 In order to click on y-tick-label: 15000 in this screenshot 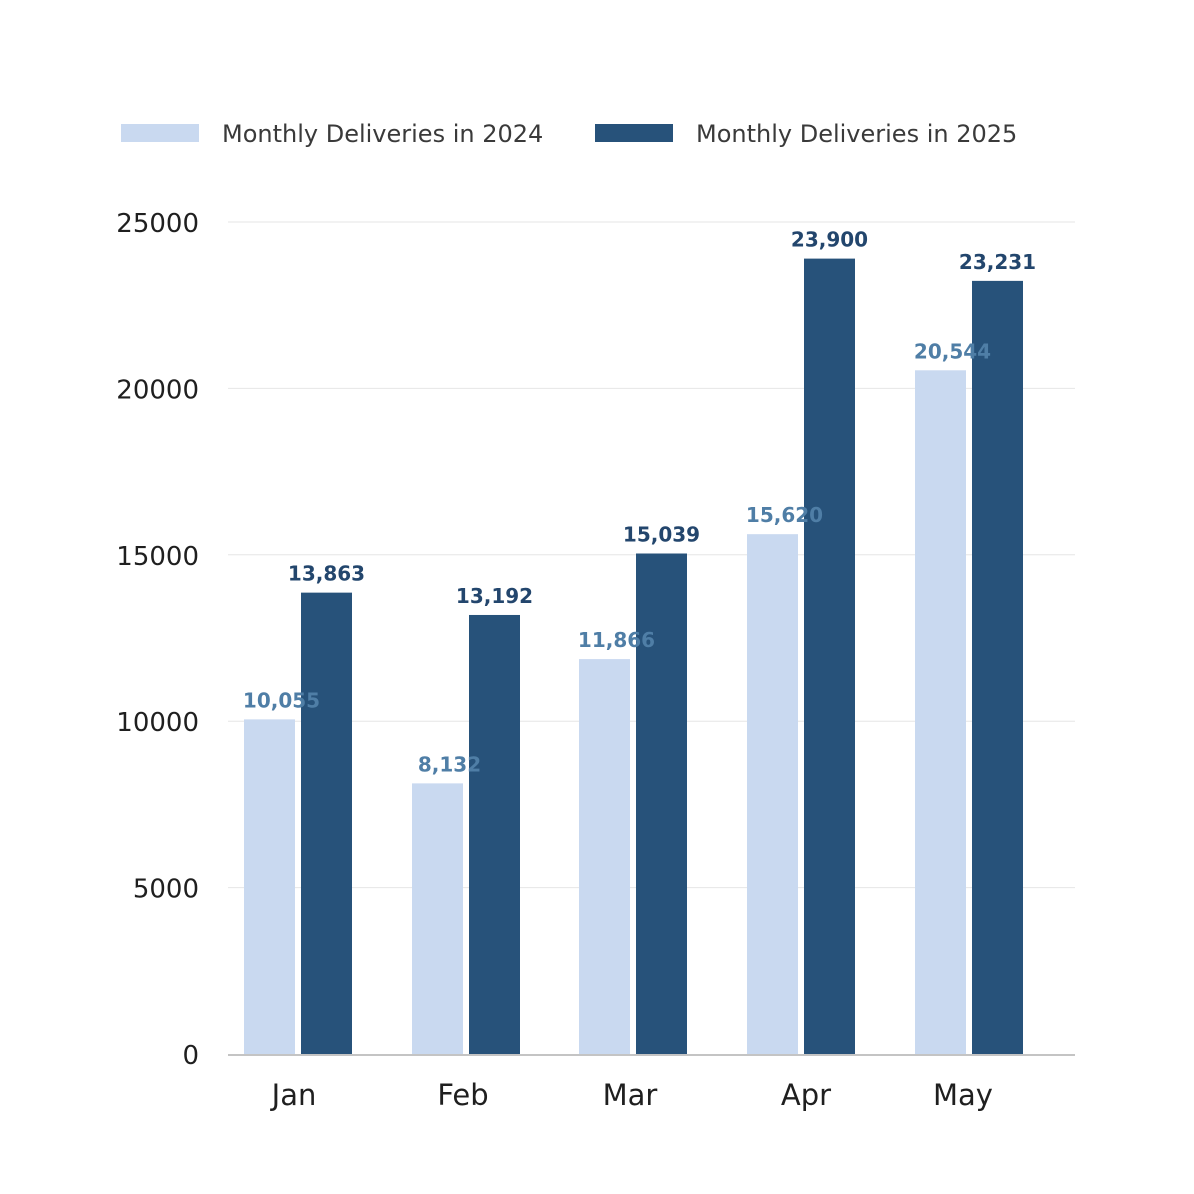, I will do `click(157, 557)`.